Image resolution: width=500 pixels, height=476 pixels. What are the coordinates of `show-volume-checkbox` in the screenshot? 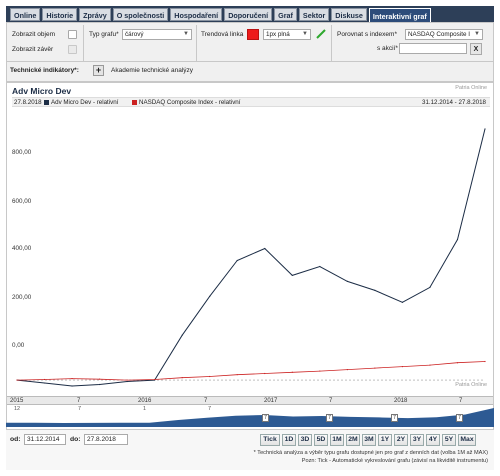 It's located at (72, 34).